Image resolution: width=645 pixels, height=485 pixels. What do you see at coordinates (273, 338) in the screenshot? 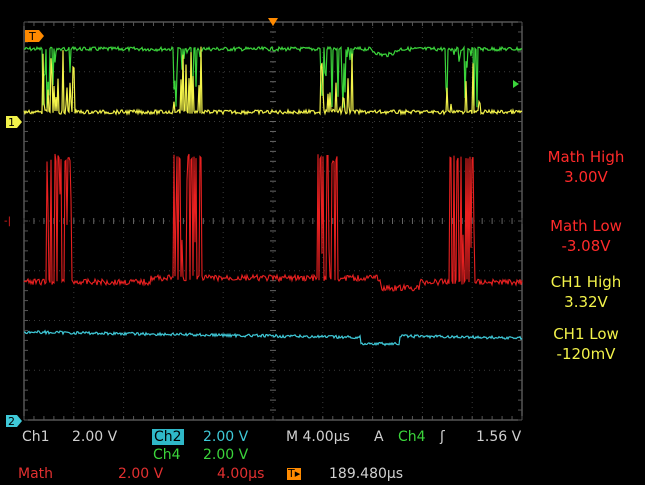
I see `ch2-trace` at bounding box center [273, 338].